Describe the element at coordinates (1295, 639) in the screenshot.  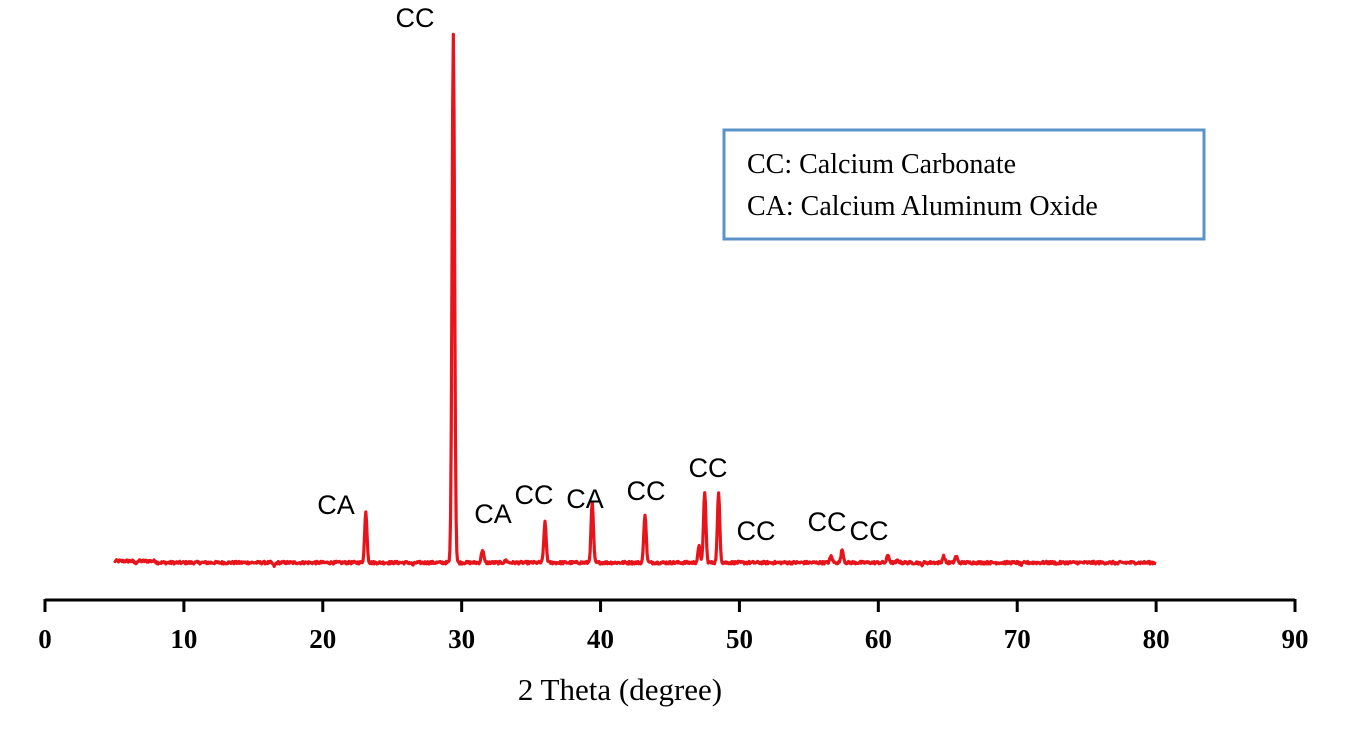
I see `x-tick-label: 90` at that location.